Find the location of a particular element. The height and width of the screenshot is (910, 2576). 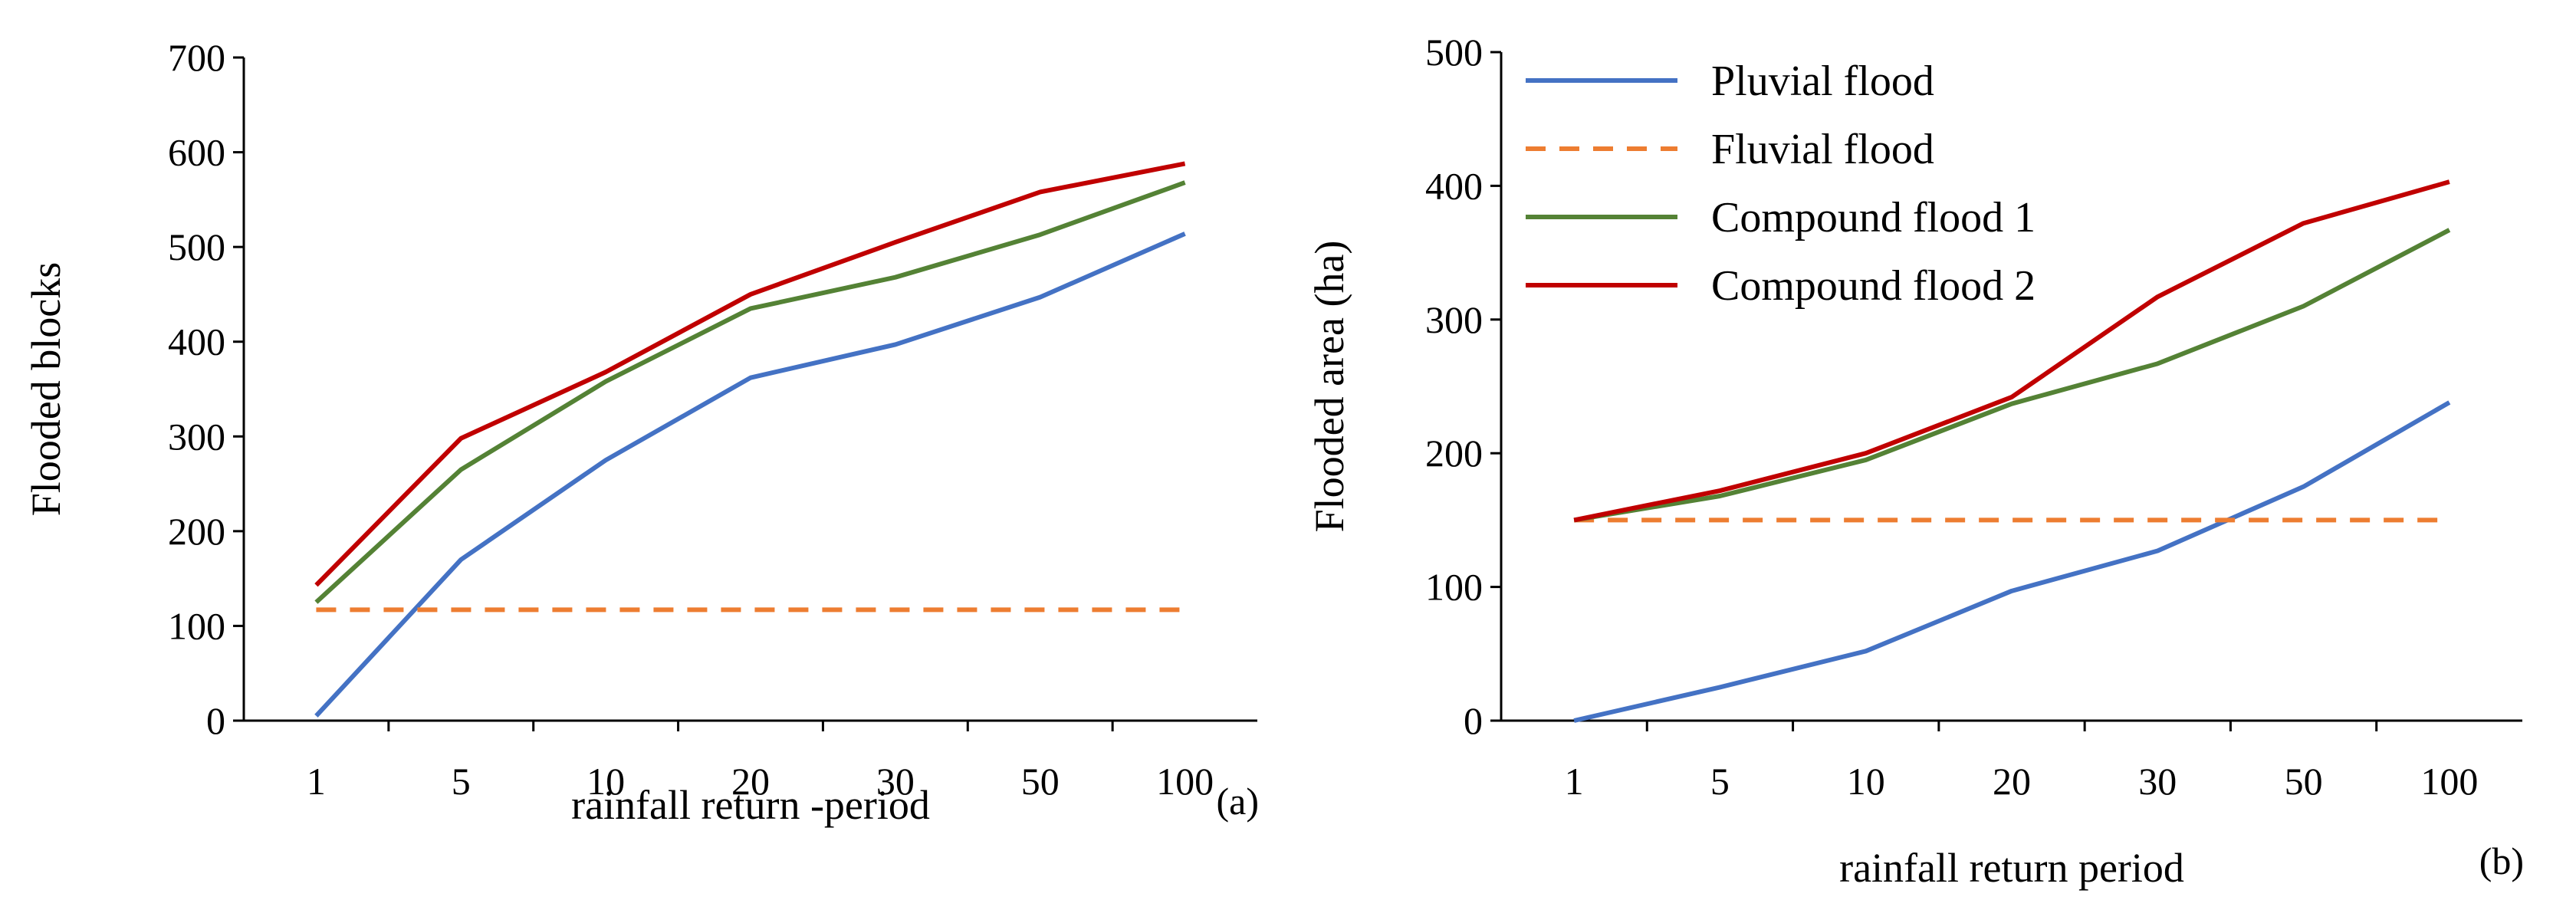

legend-label-fluvial-flood: Fluvial flood is located at coordinates (1823, 149).